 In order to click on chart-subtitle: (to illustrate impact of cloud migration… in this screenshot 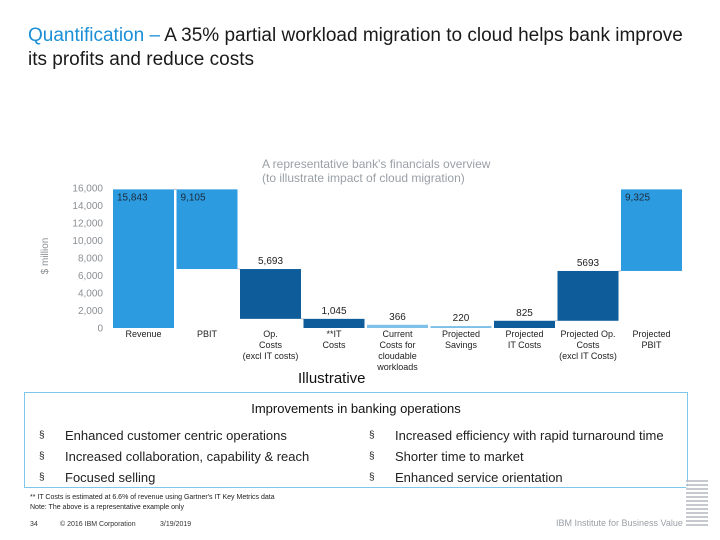, I will do `click(363, 178)`.